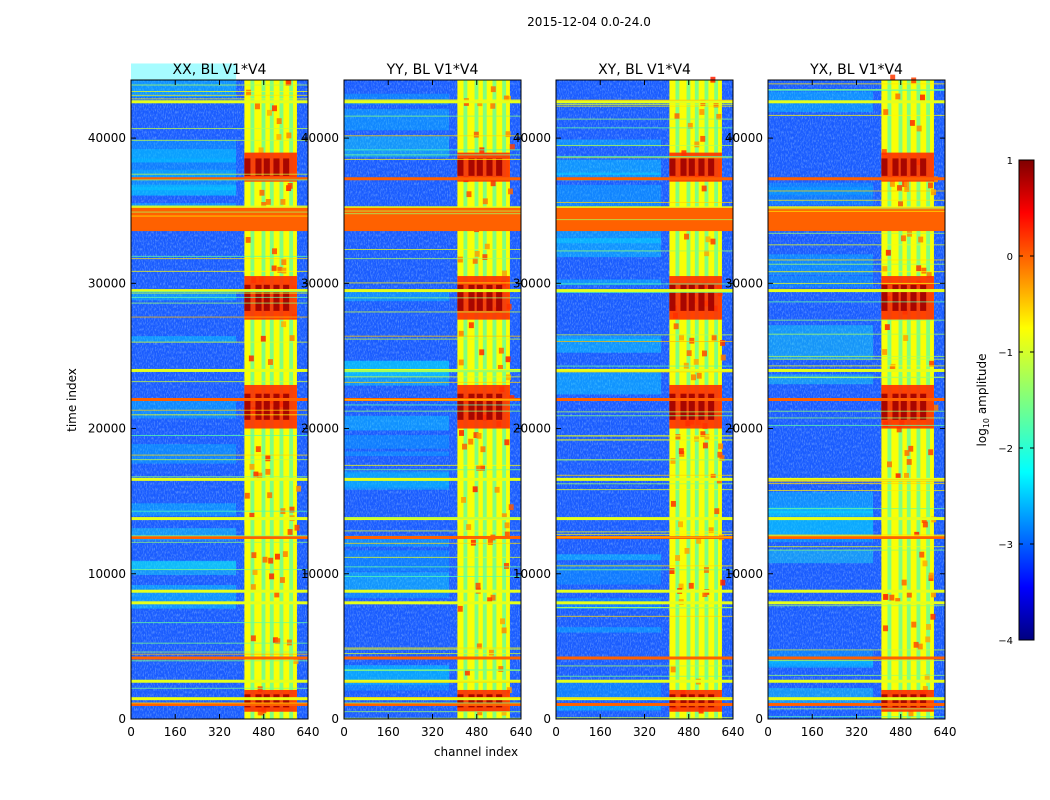 The width and height of the screenshot is (1050, 800). What do you see at coordinates (983, 400) in the screenshot?
I see `colorbar-label: log10 amplitude` at bounding box center [983, 400].